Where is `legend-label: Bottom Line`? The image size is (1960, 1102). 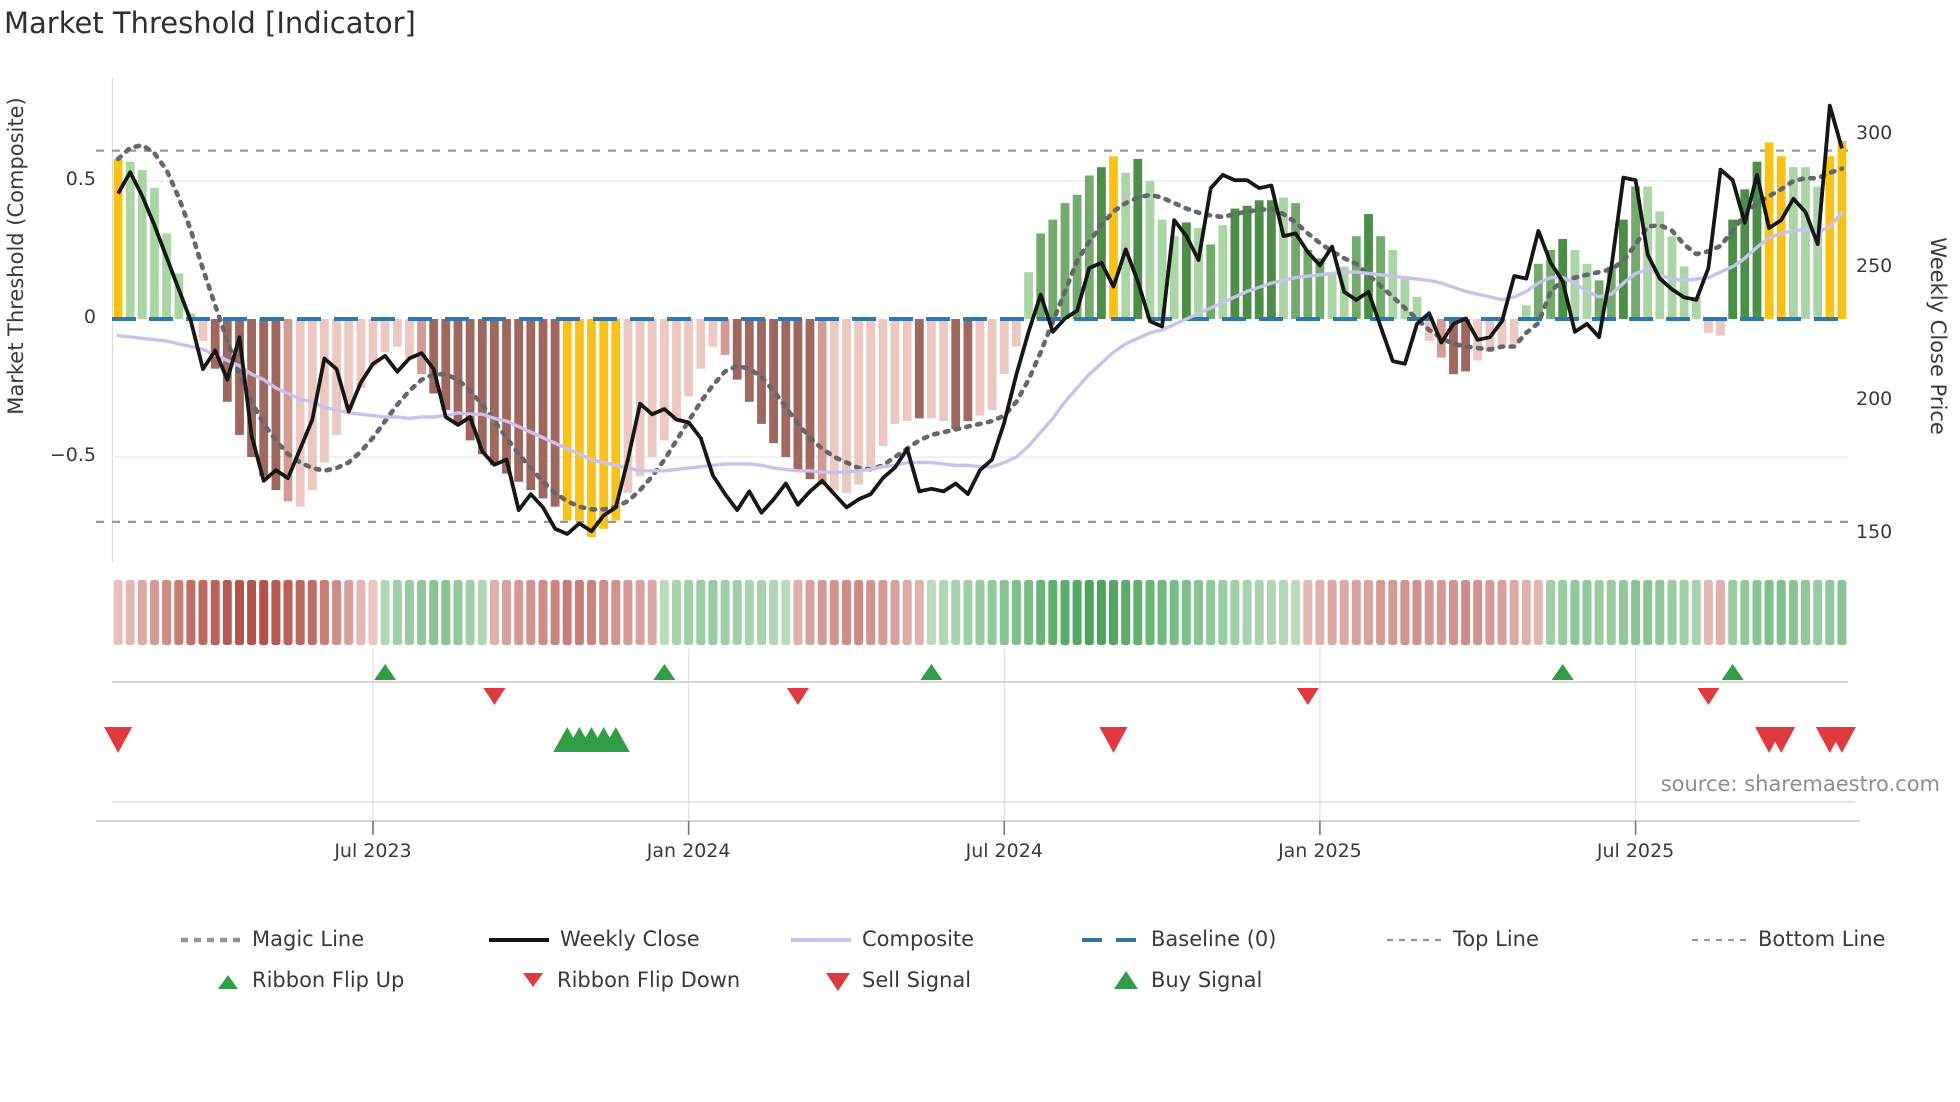 legend-label: Bottom Line is located at coordinates (1822, 939).